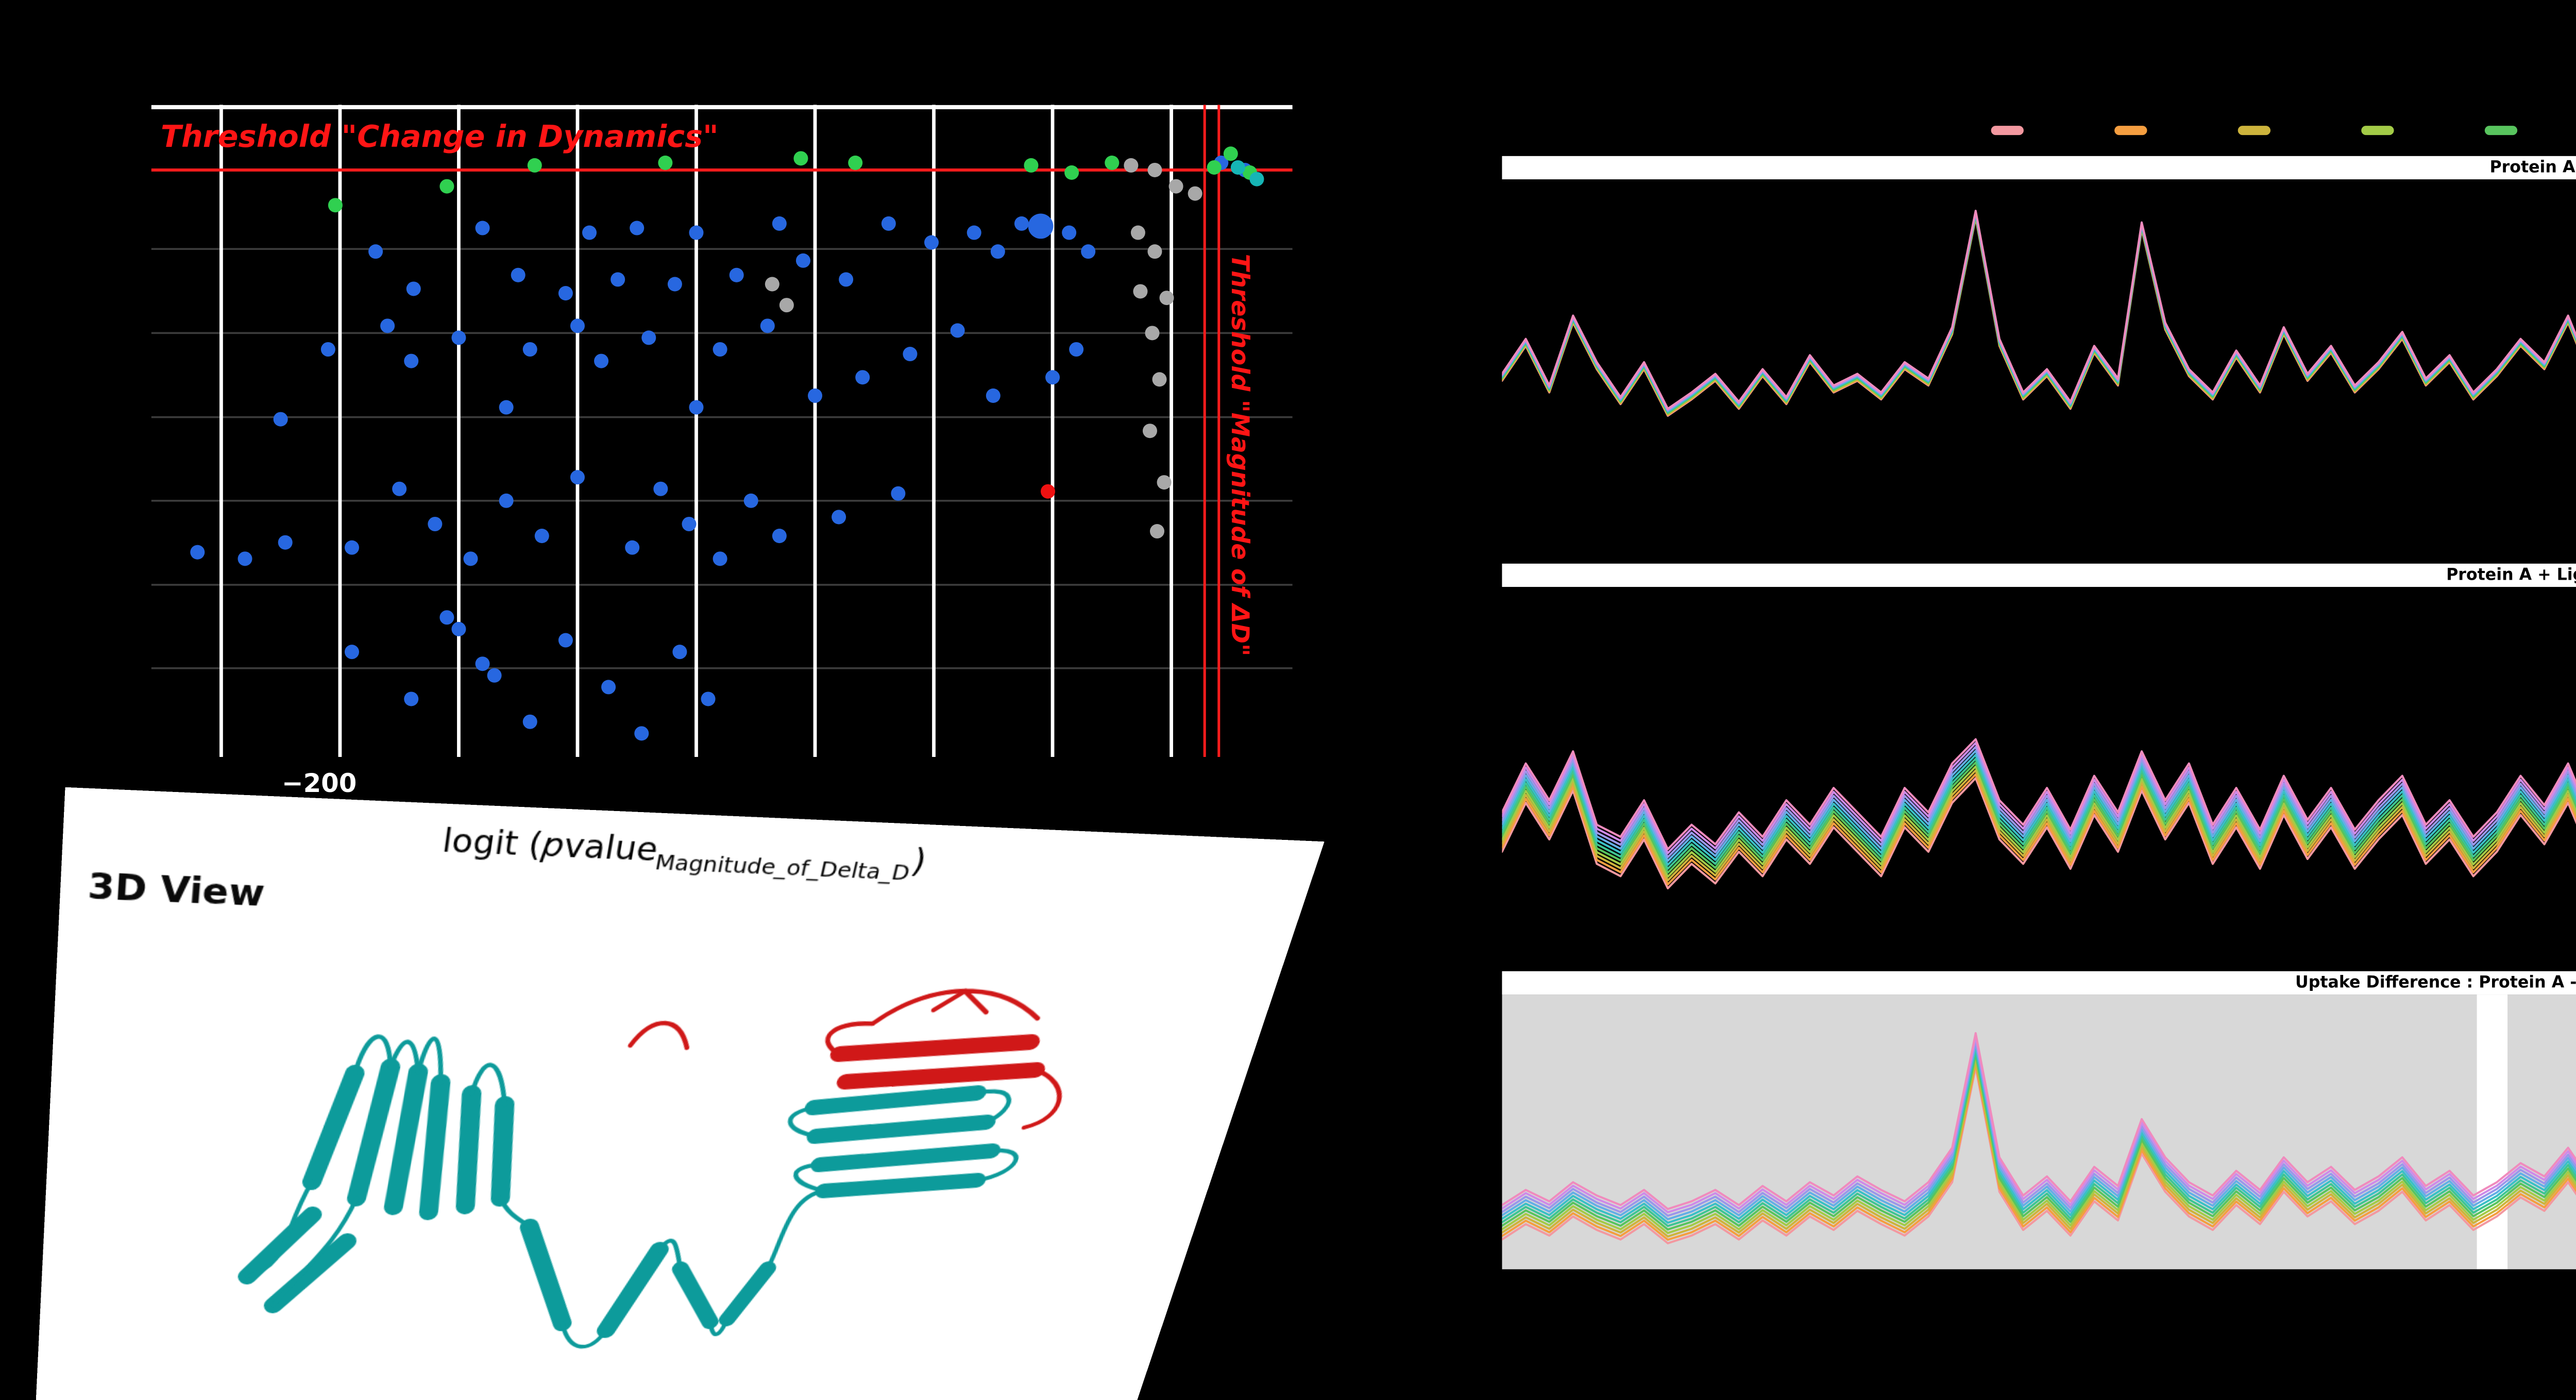  I want to click on uptake-difference-chart, so click(2039, 1132).